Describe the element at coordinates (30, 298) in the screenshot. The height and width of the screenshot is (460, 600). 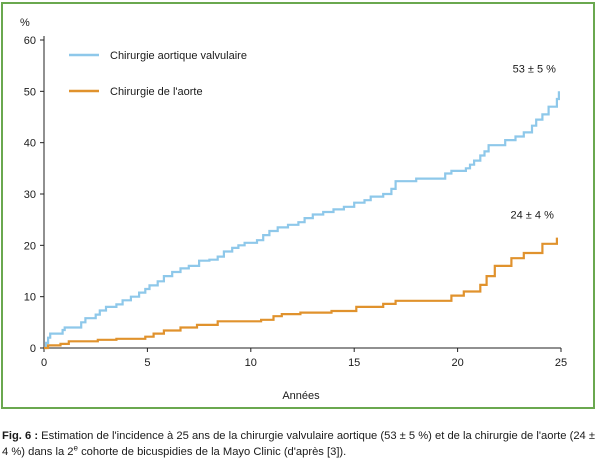
I see `y-tick-label: 10` at that location.